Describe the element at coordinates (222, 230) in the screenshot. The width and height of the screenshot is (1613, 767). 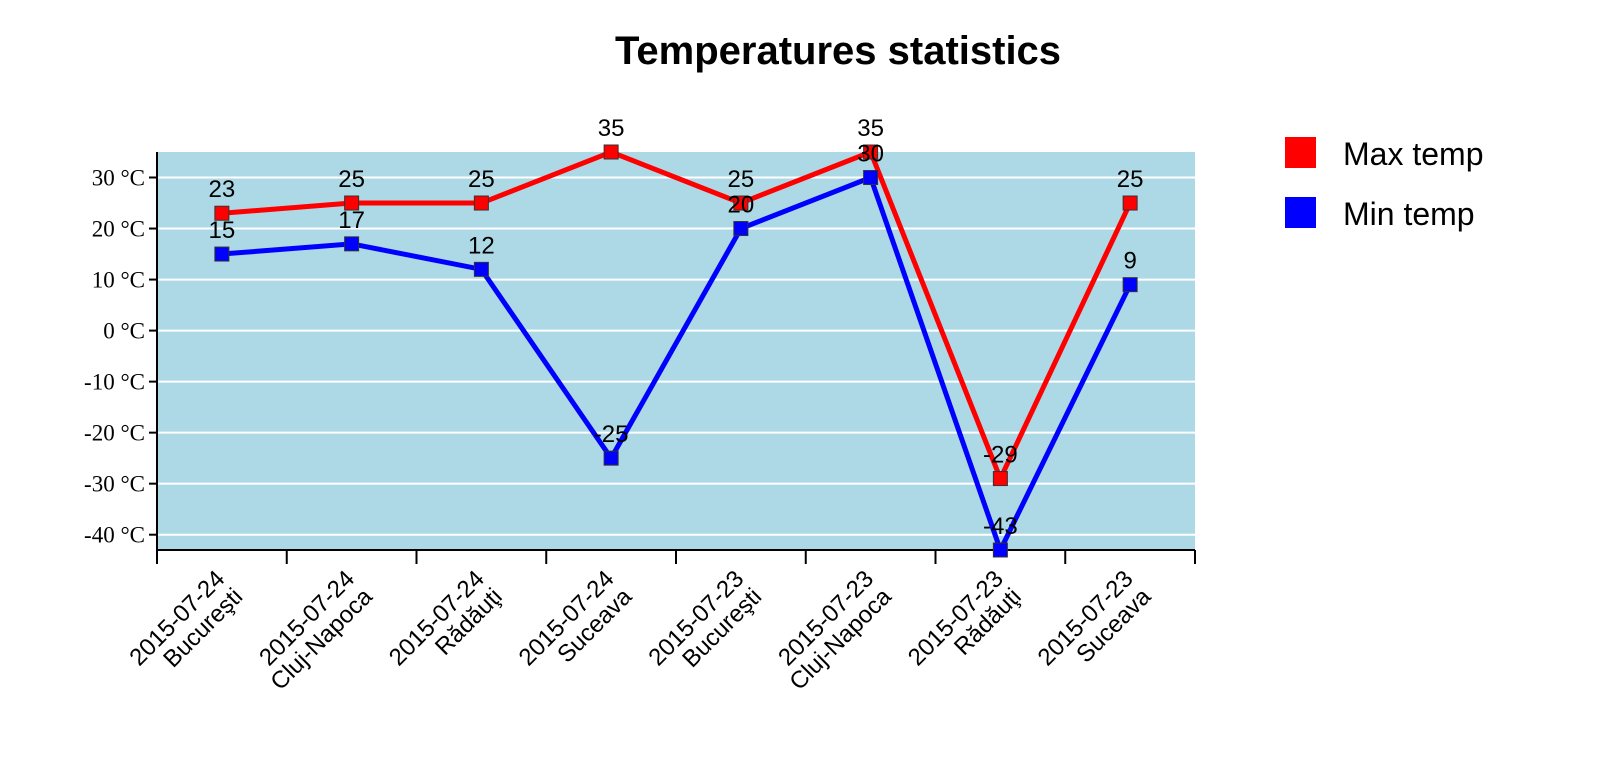
I see `data-label: 15` at that location.